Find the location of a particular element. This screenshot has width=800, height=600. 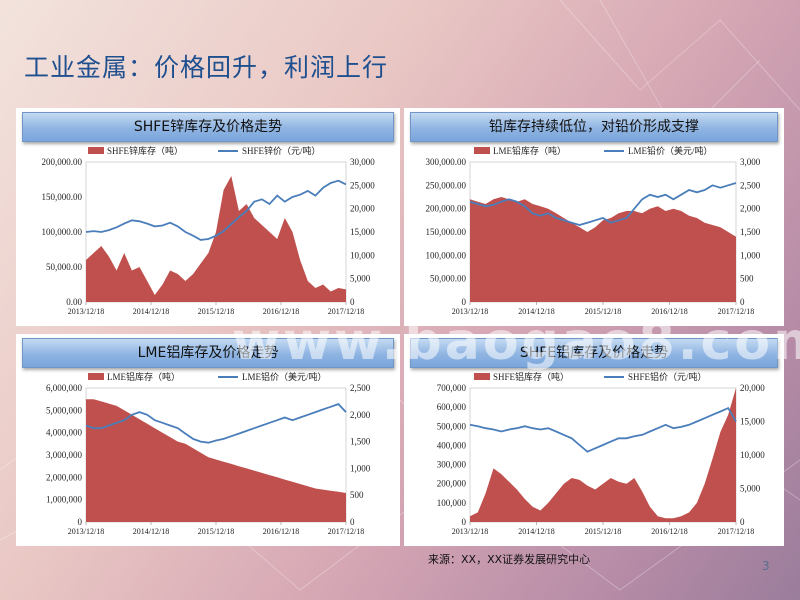

right-axis-tick: 25,000 is located at coordinates (362, 185).